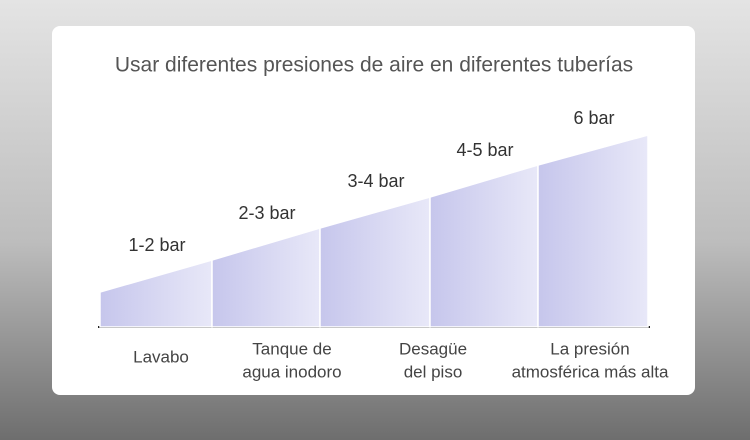 This screenshot has height=440, width=750. Describe the element at coordinates (590, 371) in the screenshot. I see `caption: atmosférica más alta` at that location.